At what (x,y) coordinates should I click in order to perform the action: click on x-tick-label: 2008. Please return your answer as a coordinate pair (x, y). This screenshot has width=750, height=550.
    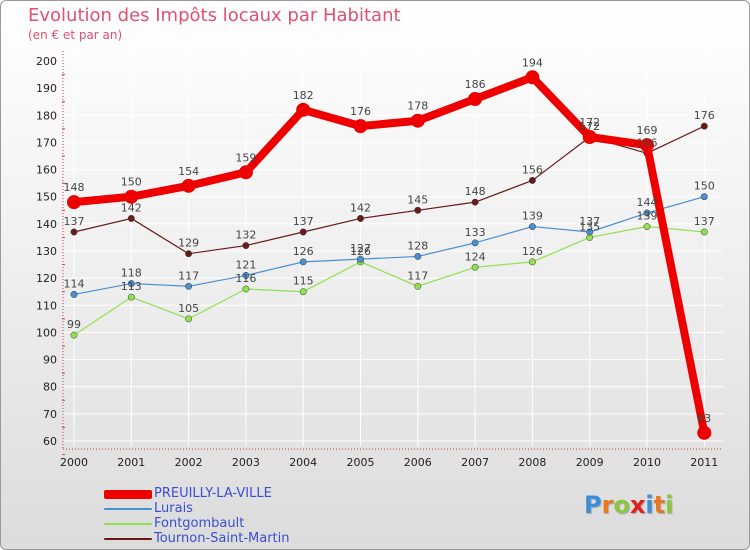
    Looking at the image, I should click on (532, 462).